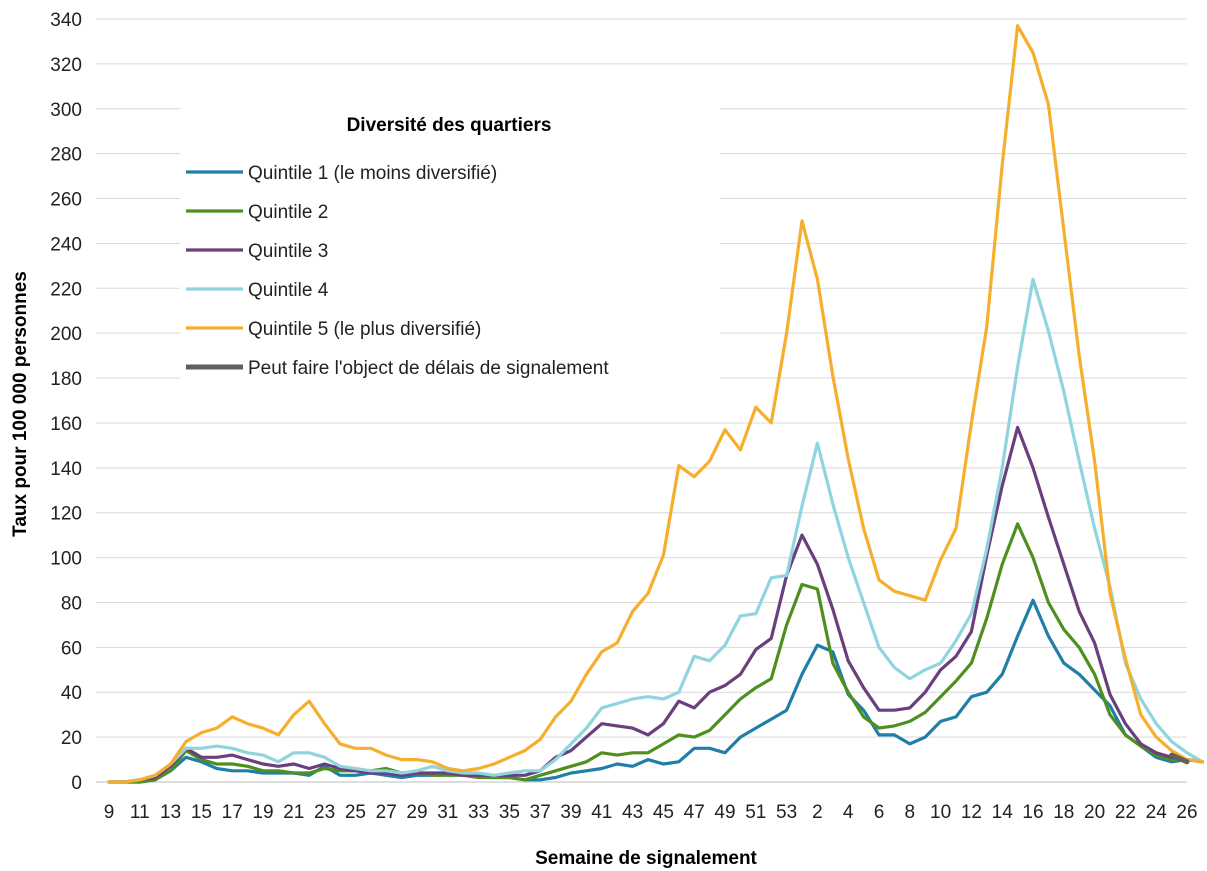 Image resolution: width=1207 pixels, height=871 pixels. What do you see at coordinates (663, 812) in the screenshot?
I see `x-tick-label: 45` at bounding box center [663, 812].